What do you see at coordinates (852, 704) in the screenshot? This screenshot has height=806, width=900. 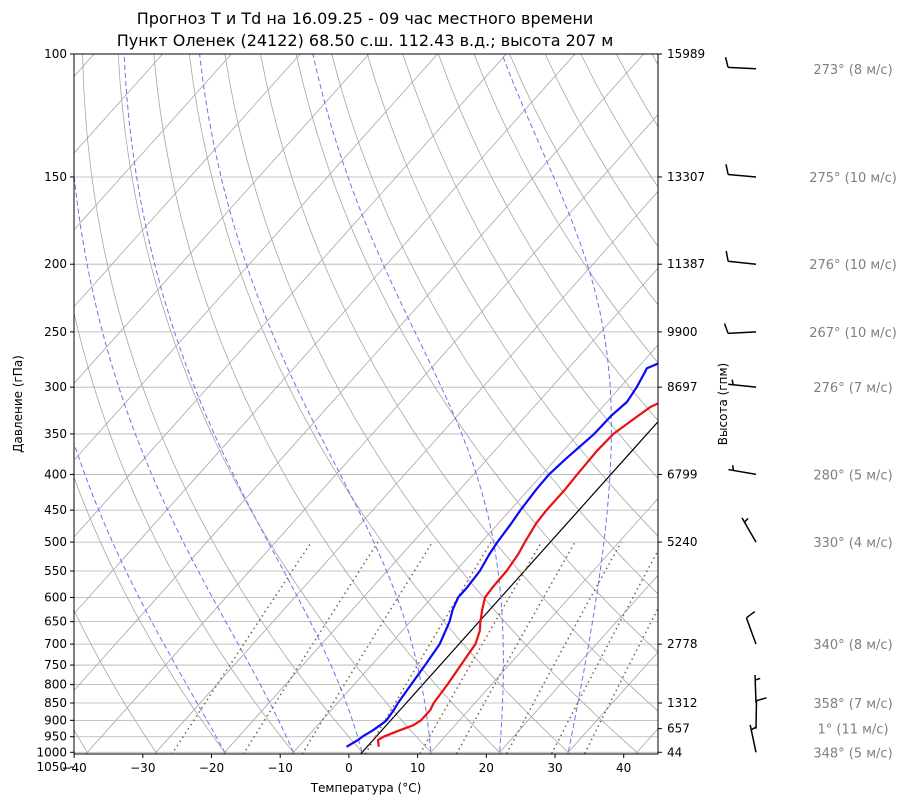 I see `wind-label: 358° (7 м/с)` at bounding box center [852, 704].